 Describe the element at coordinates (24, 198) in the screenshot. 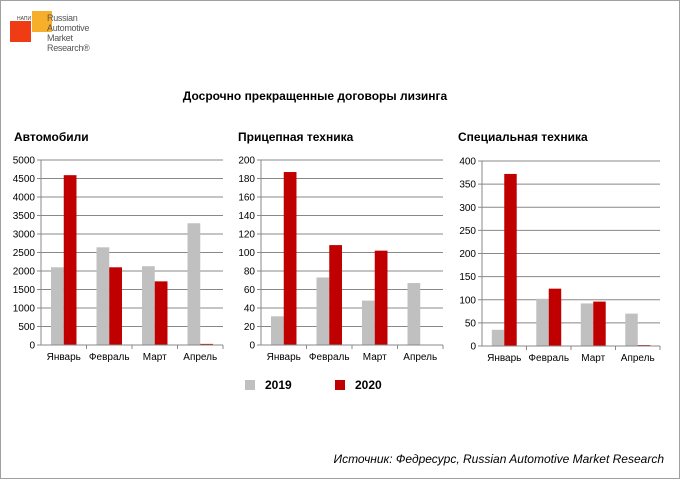

I see `y-tick-label: 4000` at that location.